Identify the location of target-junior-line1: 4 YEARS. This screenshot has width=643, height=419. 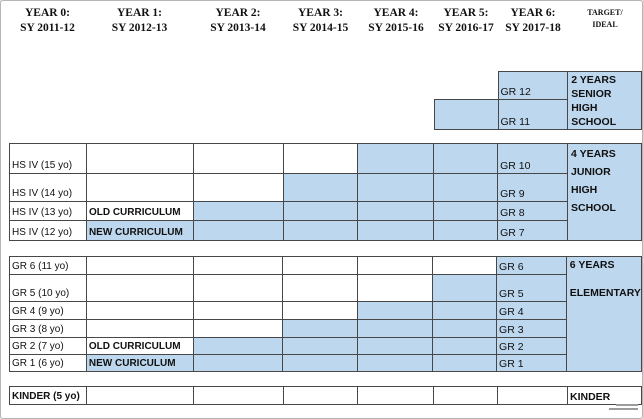
(593, 154).